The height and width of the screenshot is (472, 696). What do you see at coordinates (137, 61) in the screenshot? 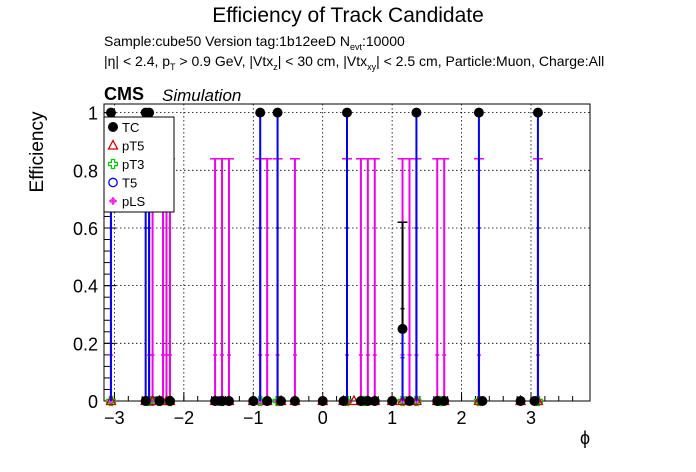
I see `cuts-text-a: |η| < 2.4, p` at bounding box center [137, 61].